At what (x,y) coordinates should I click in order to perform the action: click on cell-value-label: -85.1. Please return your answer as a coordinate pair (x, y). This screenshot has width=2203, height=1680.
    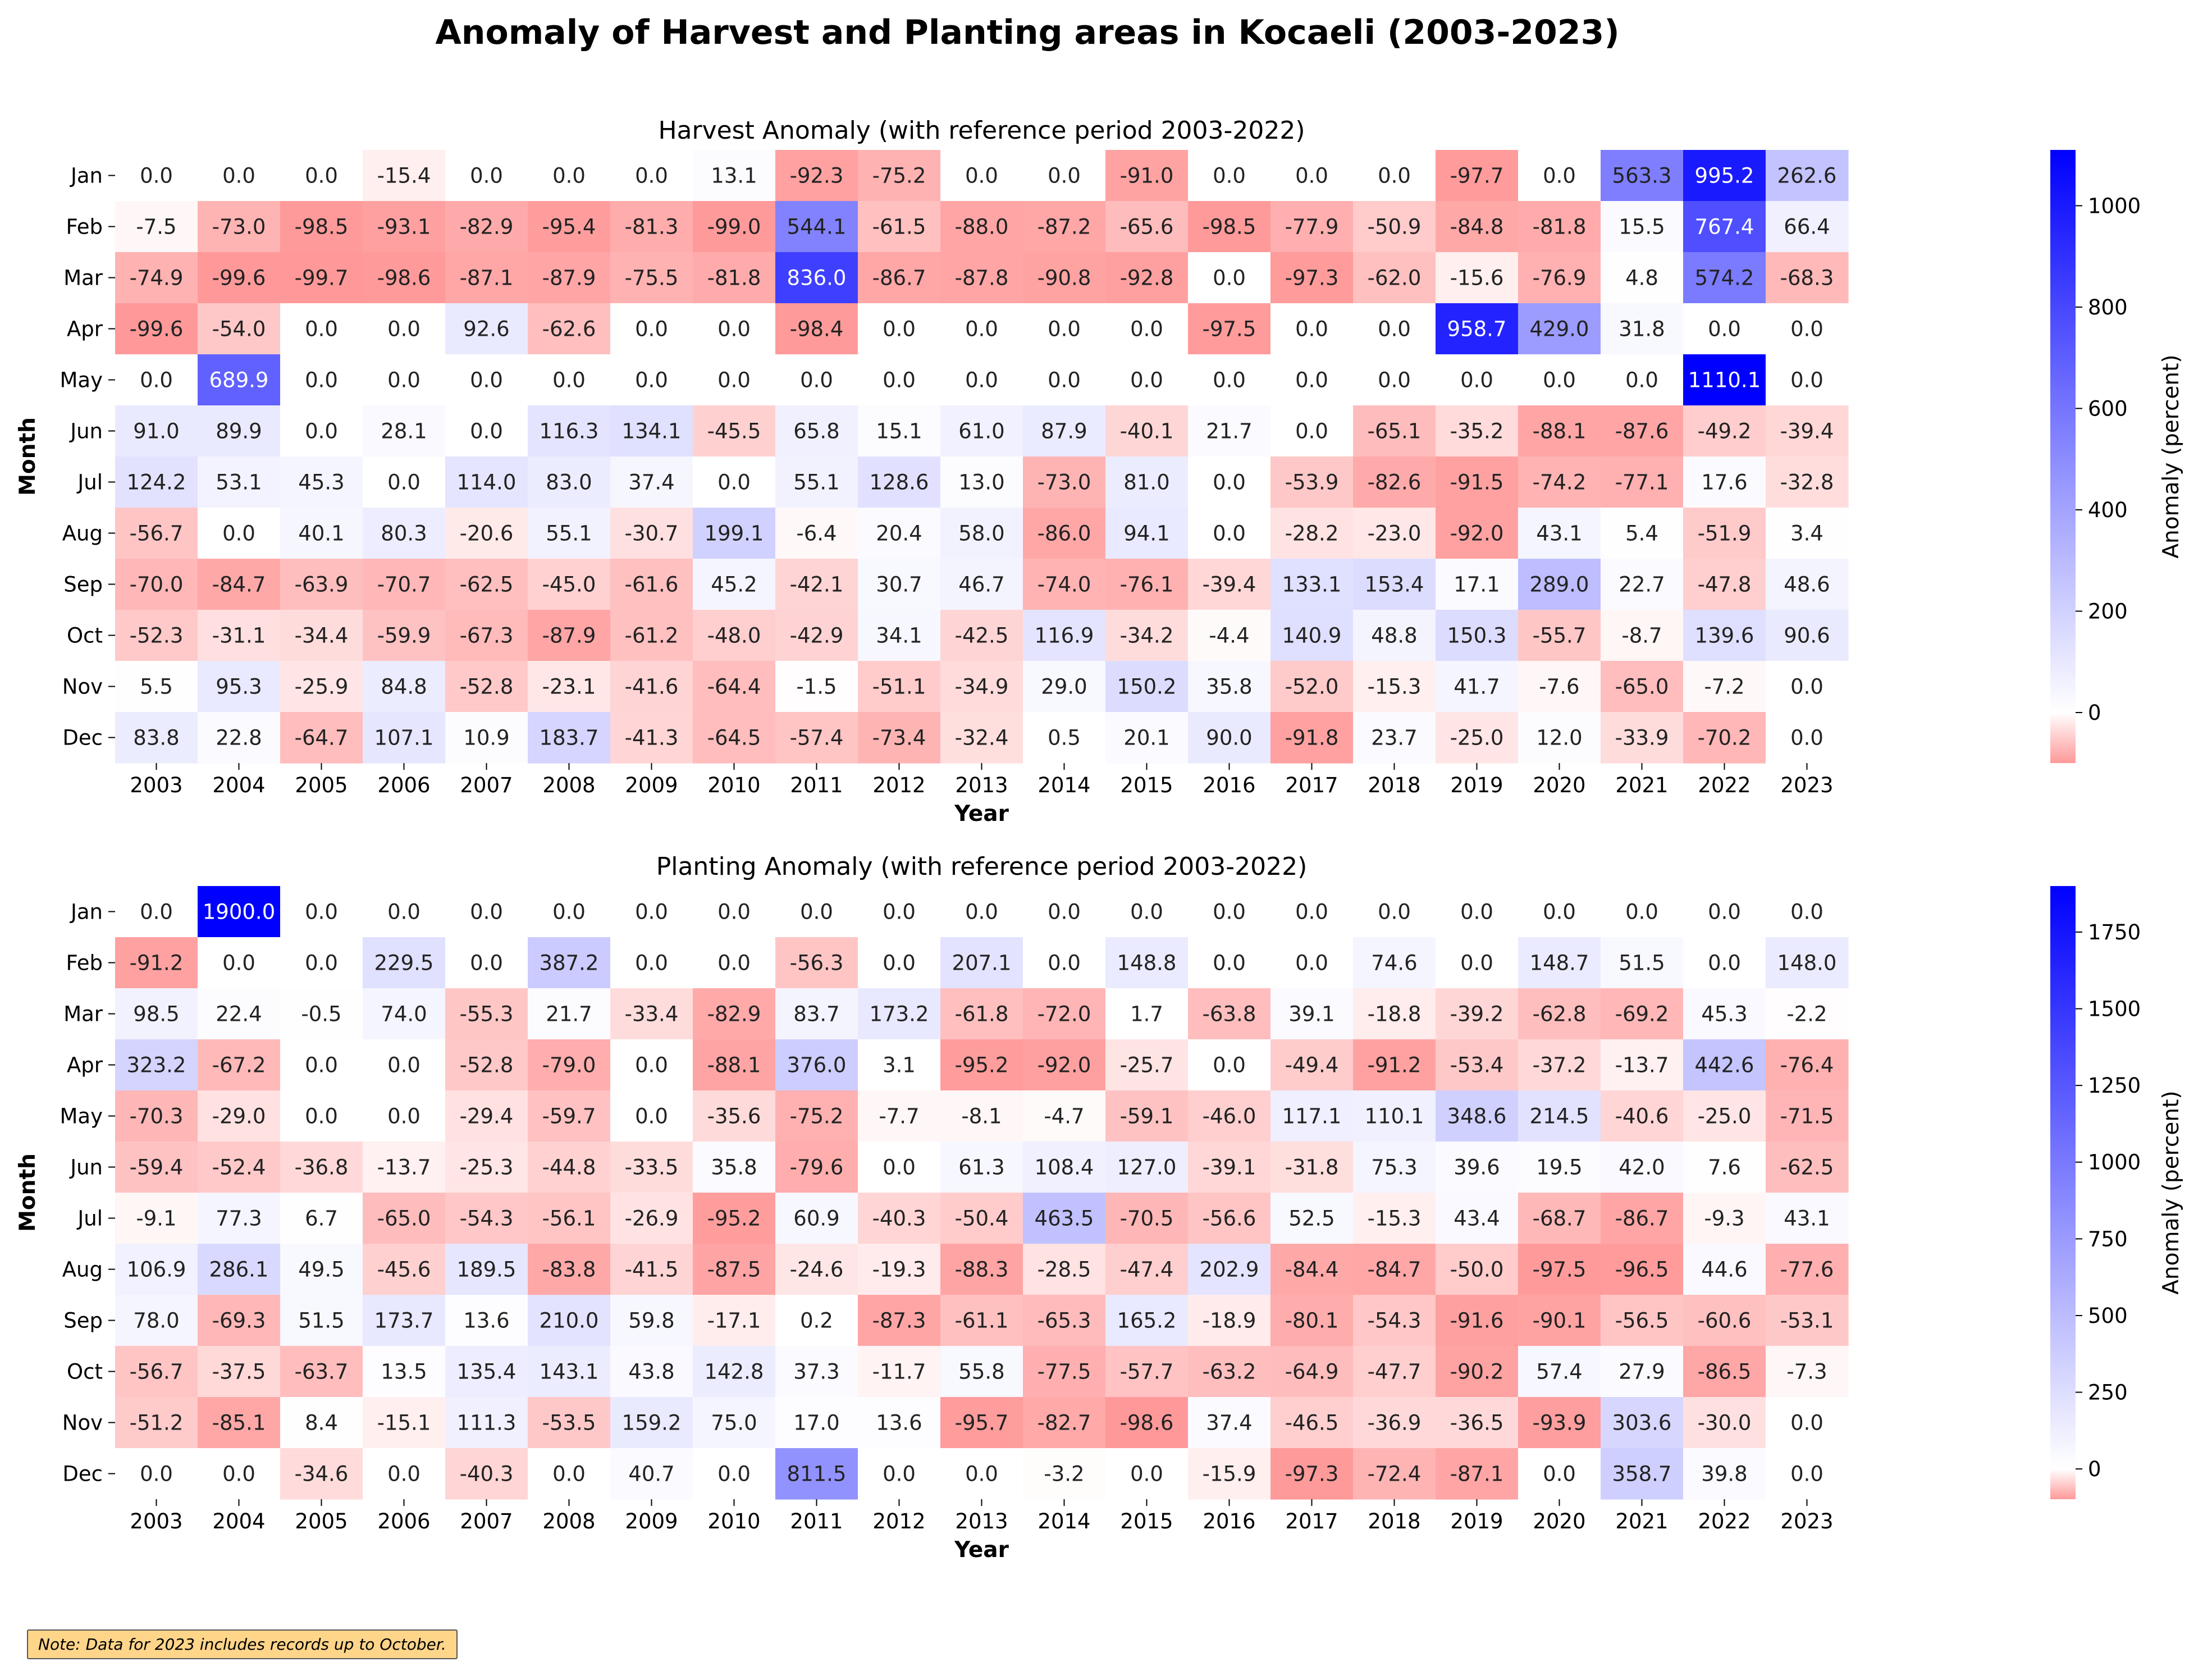
    Looking at the image, I should click on (239, 1423).